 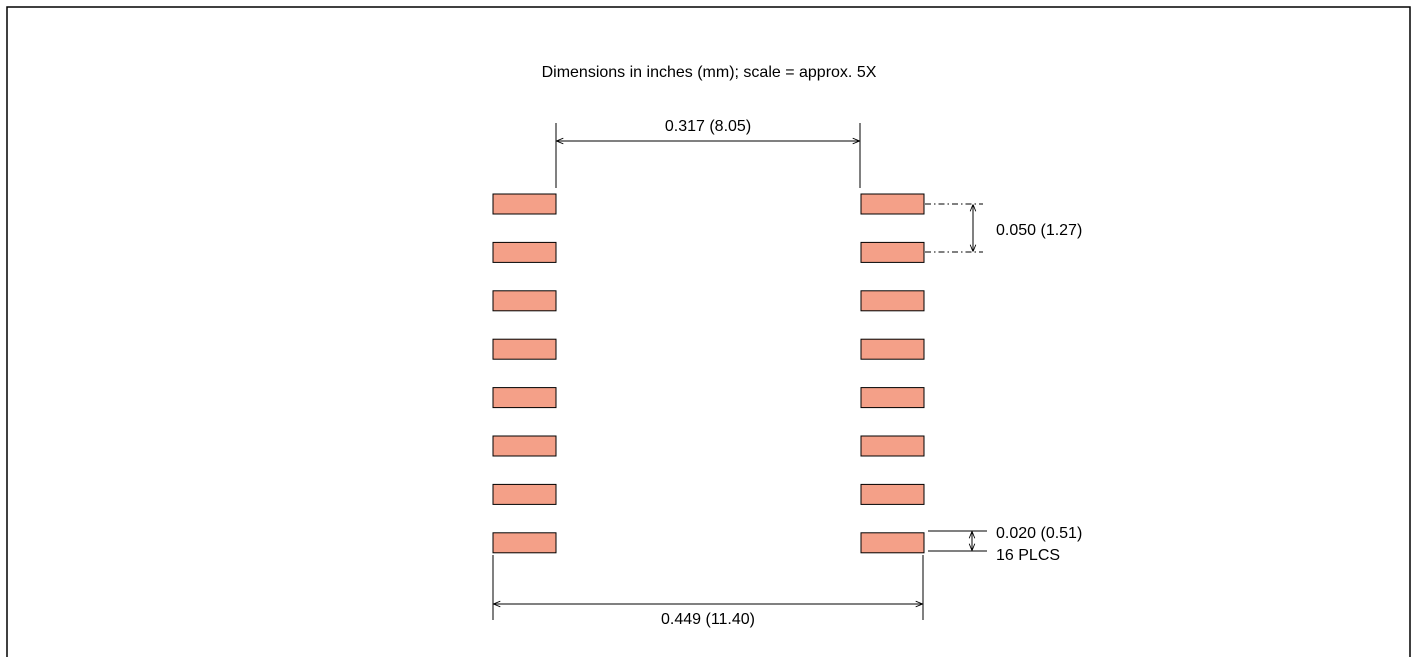 I want to click on pad-width-dimension: 0.020 (0.51) 16 PLCS, so click(x=1005, y=544).